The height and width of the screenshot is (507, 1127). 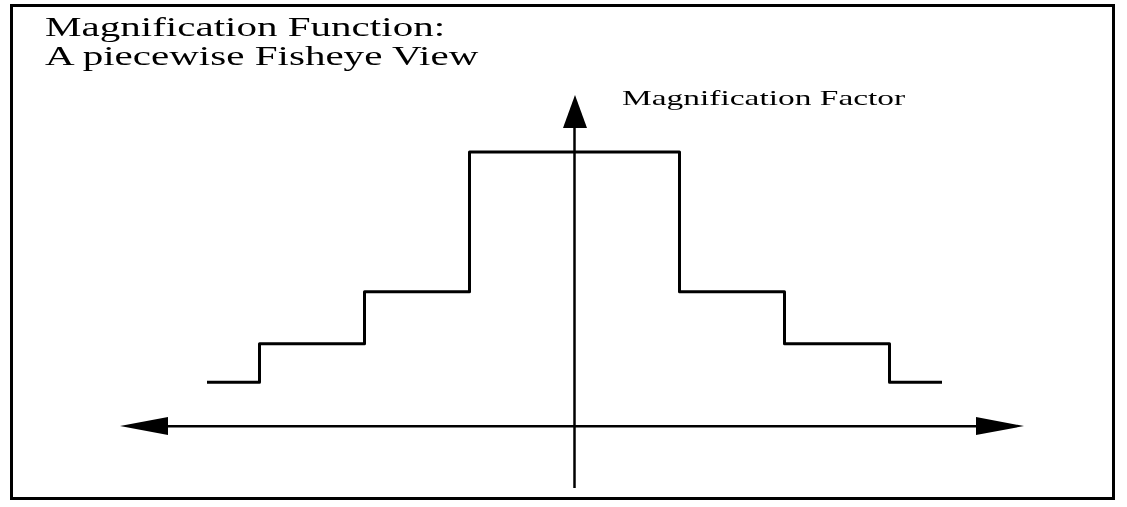 What do you see at coordinates (764, 97) in the screenshot?
I see `y-axis-title: Magnification Factor` at bounding box center [764, 97].